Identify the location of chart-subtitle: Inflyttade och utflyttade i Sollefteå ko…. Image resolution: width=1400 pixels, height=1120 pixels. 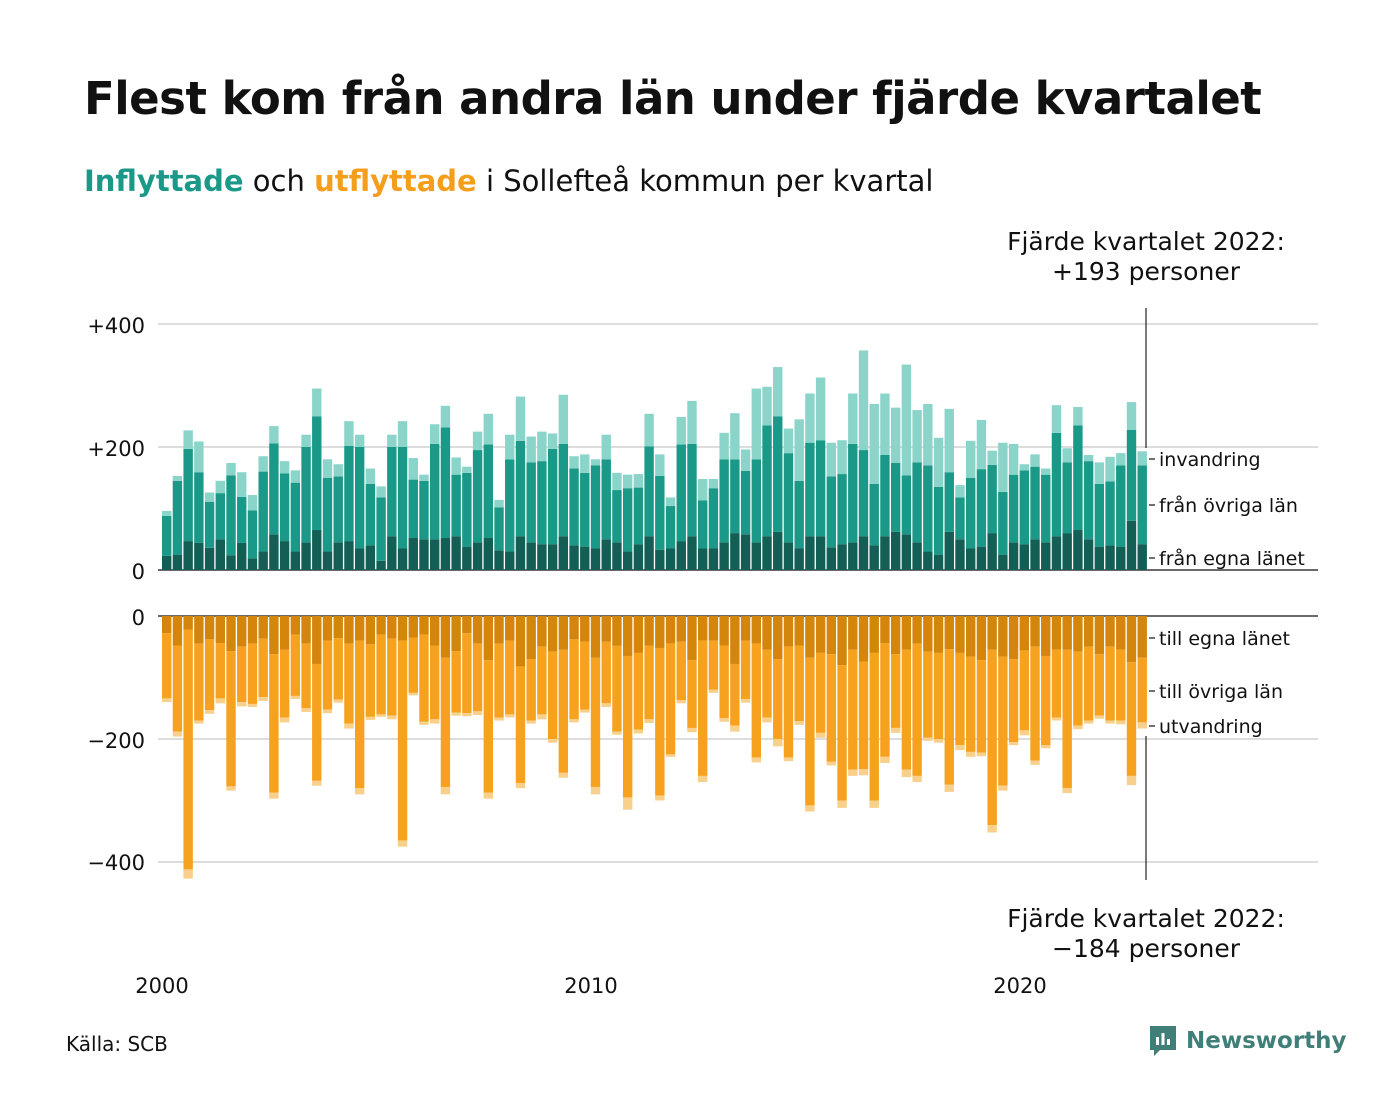
(508, 181).